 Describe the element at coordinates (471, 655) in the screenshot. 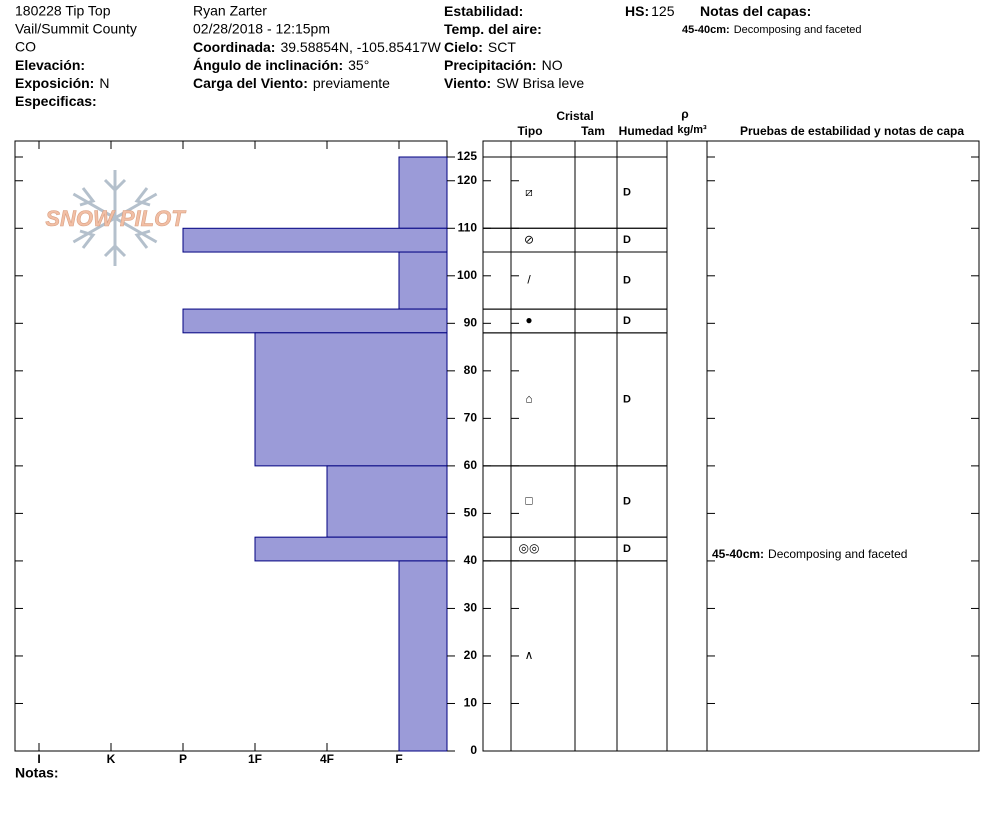

I see `y-tick-label: 20` at that location.